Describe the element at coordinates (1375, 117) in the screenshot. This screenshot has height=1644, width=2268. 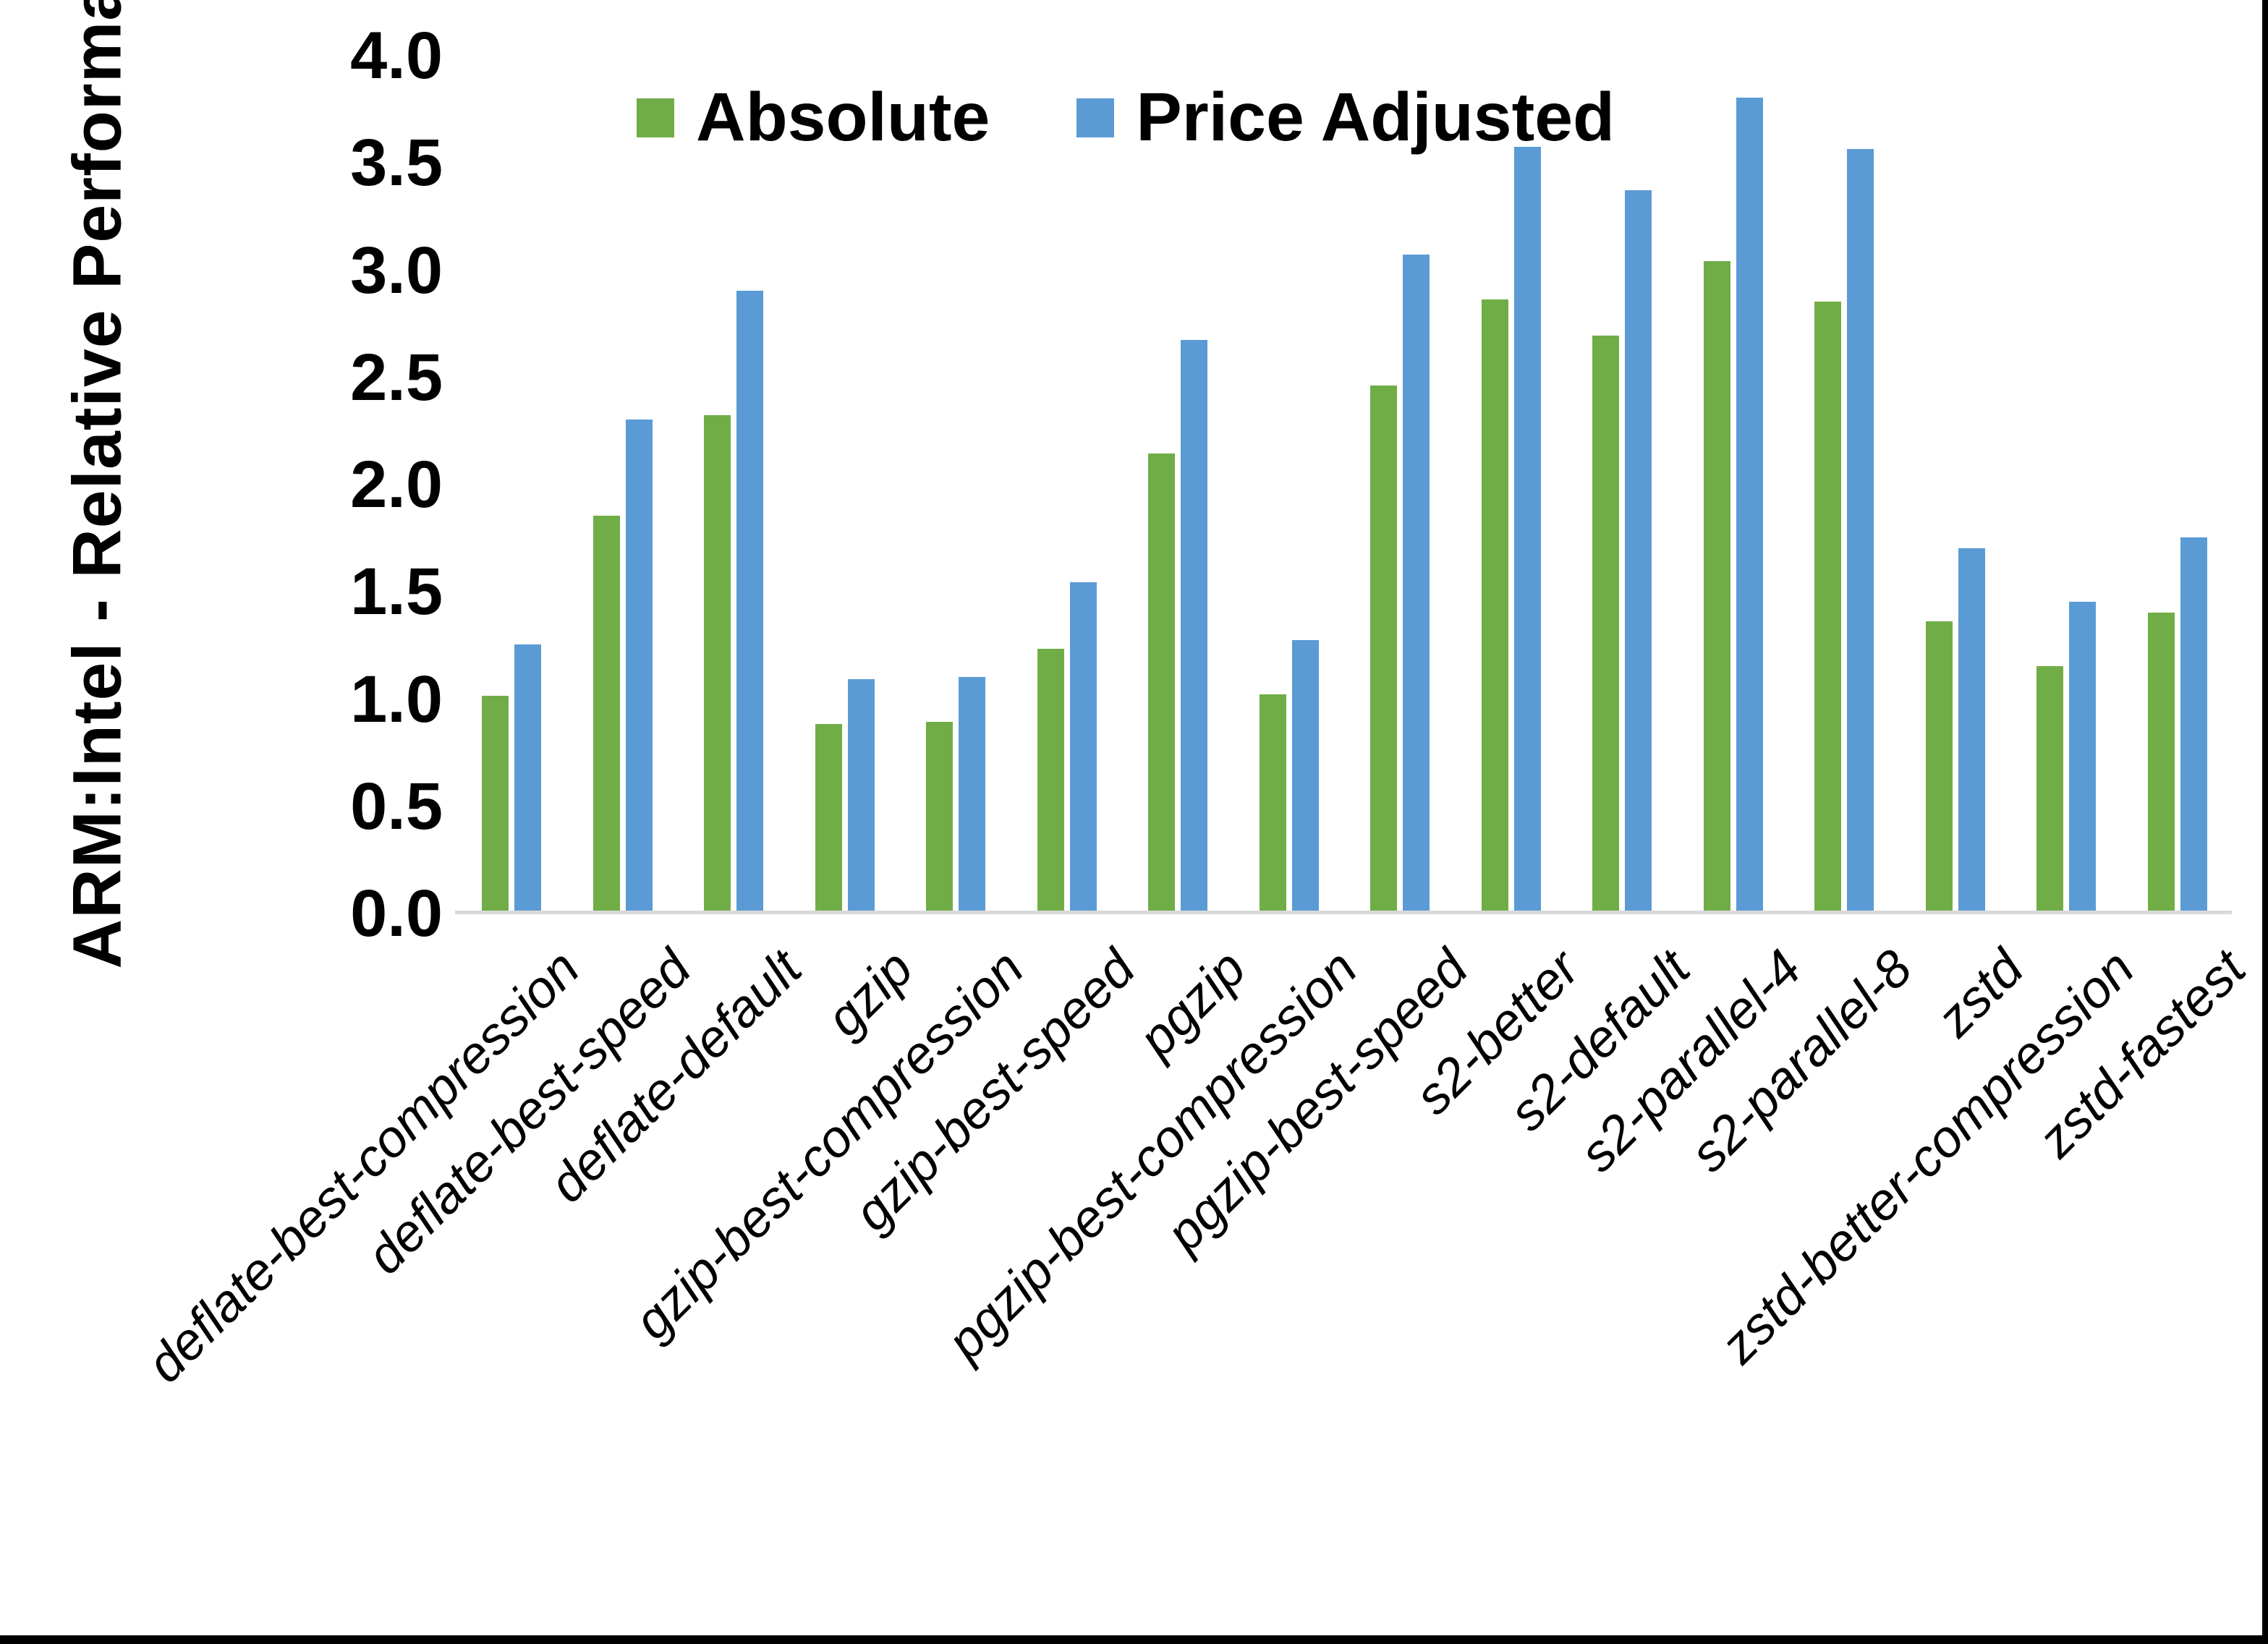
I see `legend-label-price-adjusted: Price Adjusted` at that location.